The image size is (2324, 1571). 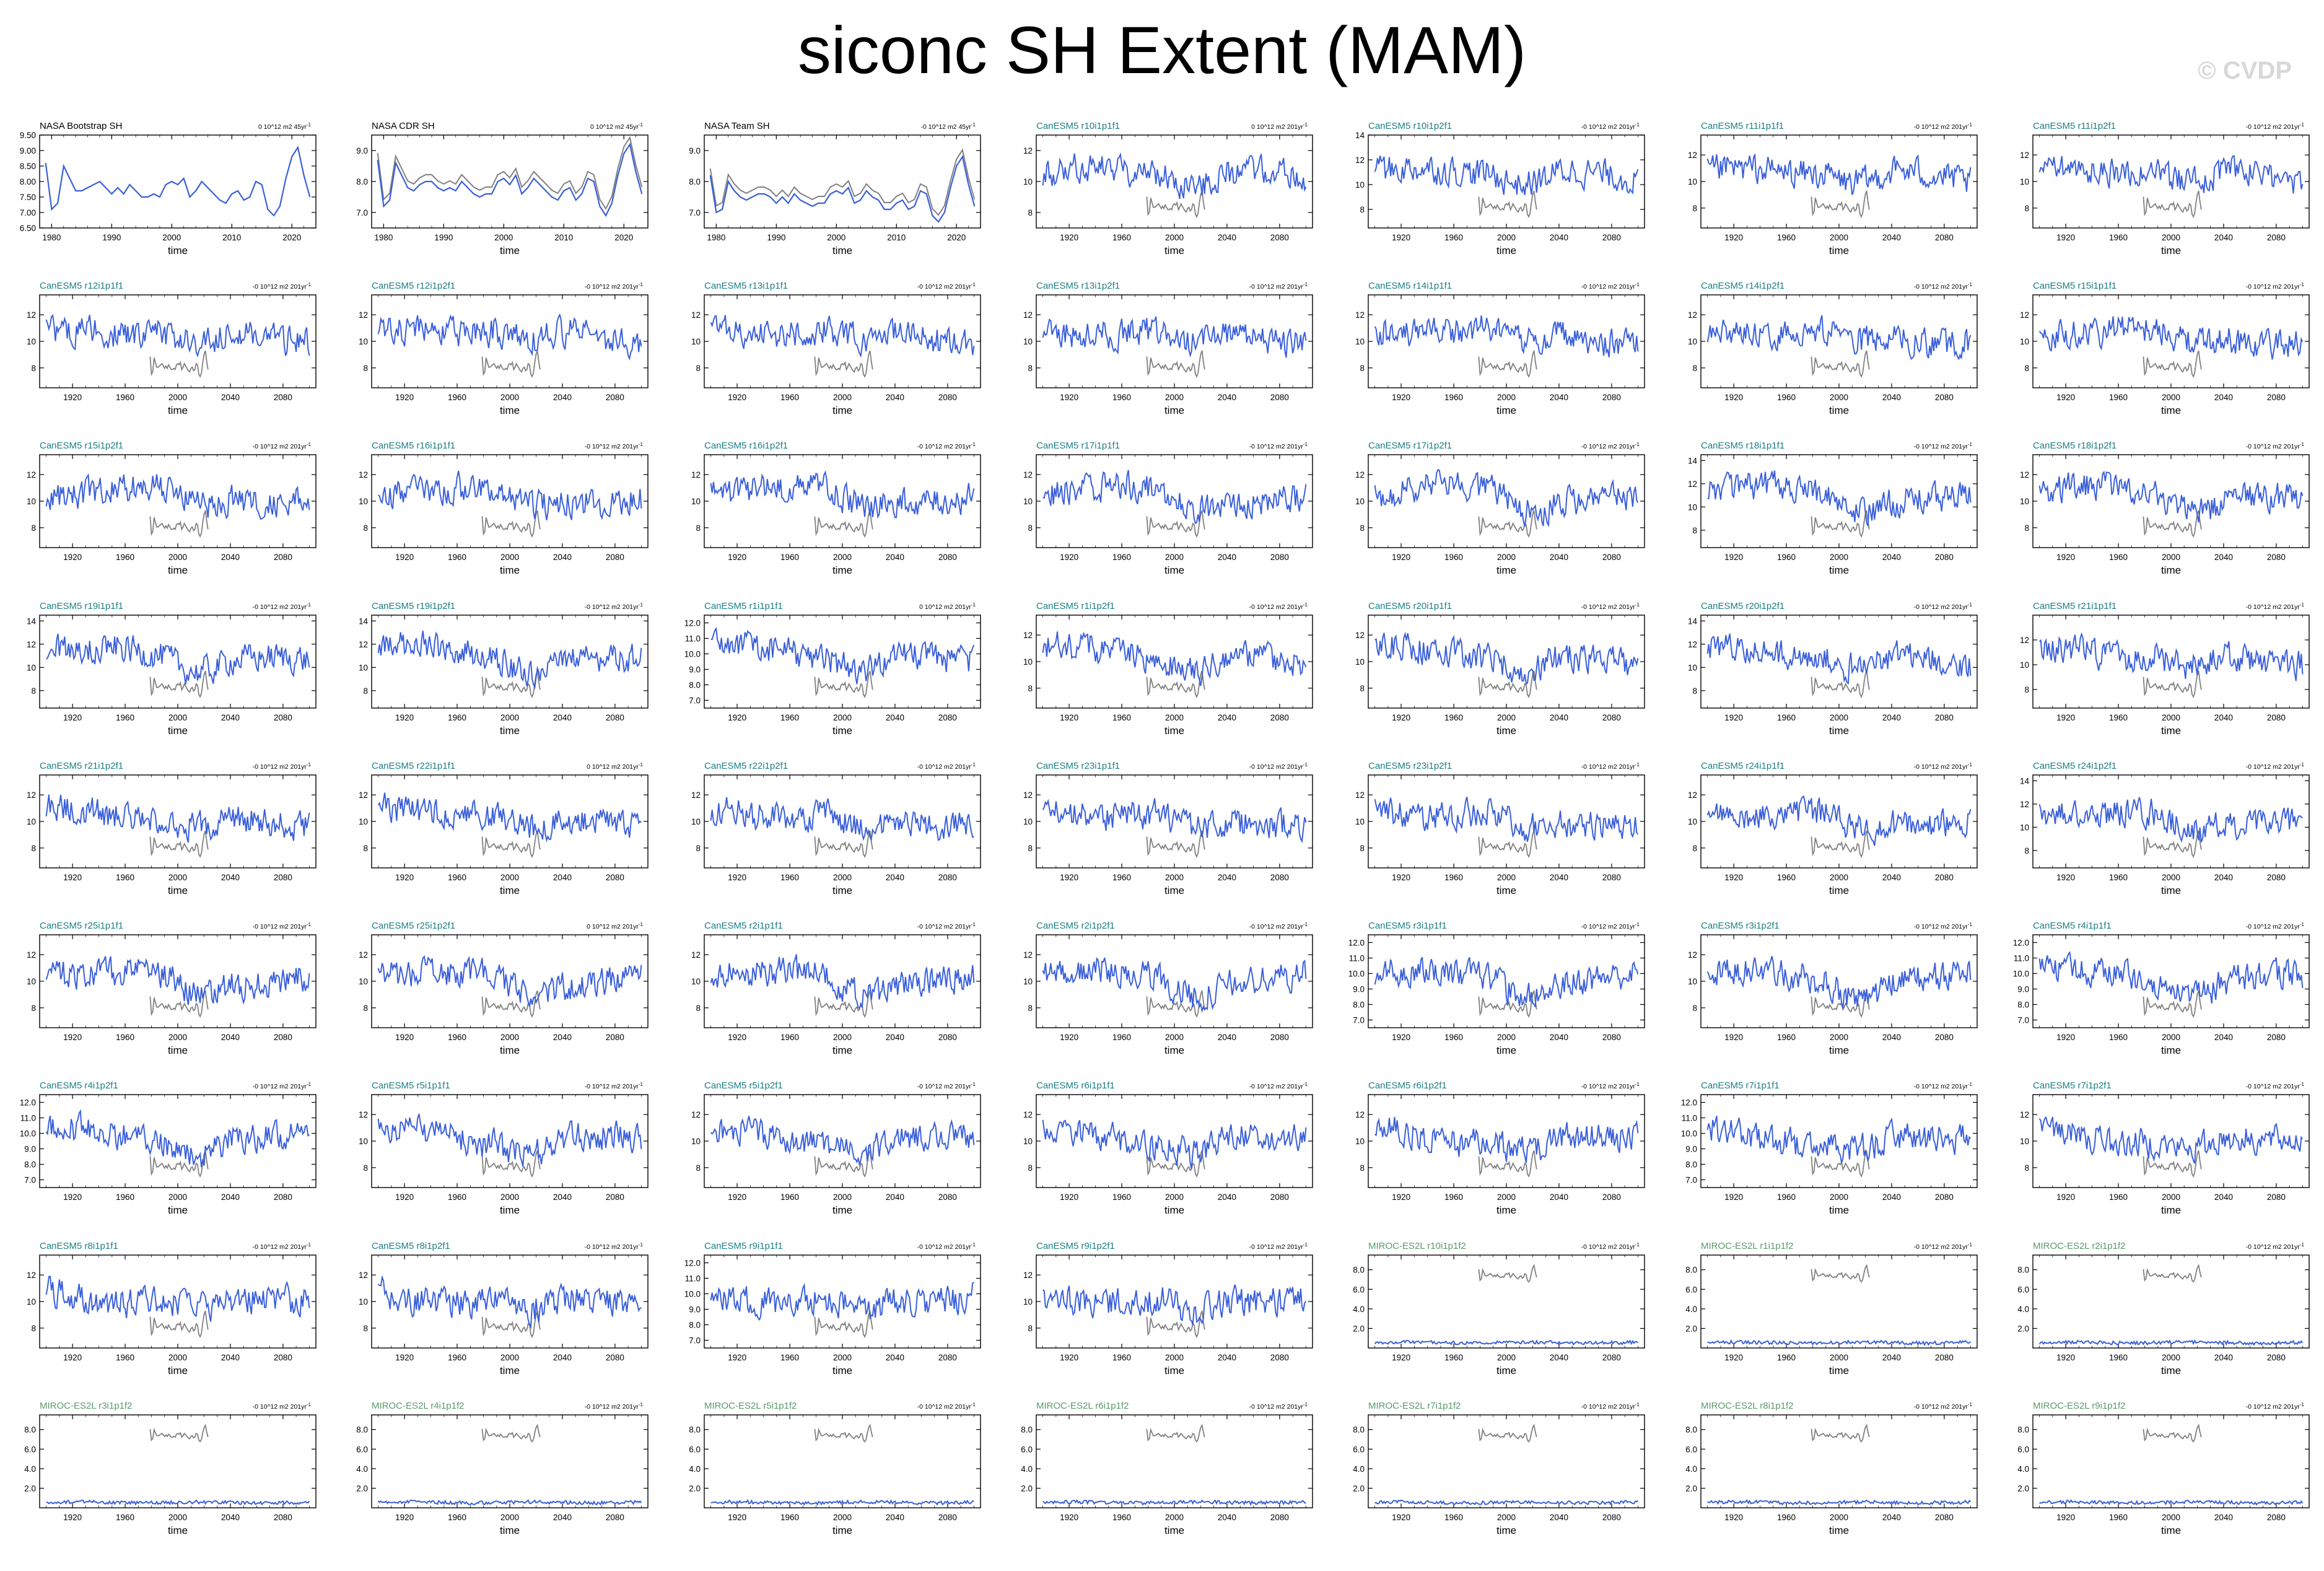 I want to click on y-tick-label: 9.00, so click(x=28, y=150).